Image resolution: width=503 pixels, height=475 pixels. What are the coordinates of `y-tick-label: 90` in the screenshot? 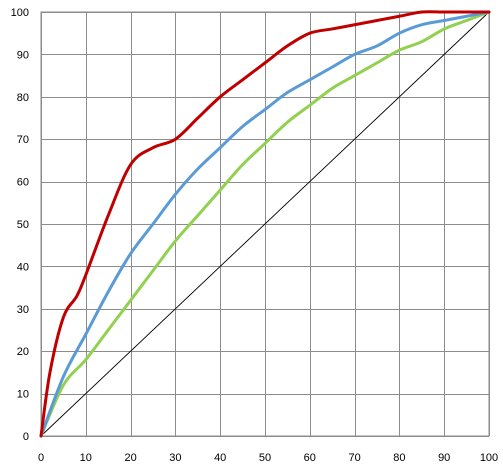 It's located at (23, 55).